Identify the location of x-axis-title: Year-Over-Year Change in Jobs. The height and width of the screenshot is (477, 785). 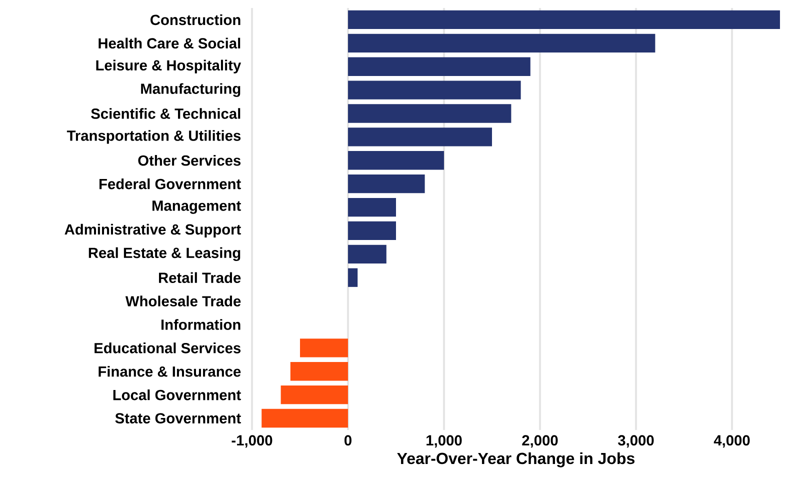
(515, 460).